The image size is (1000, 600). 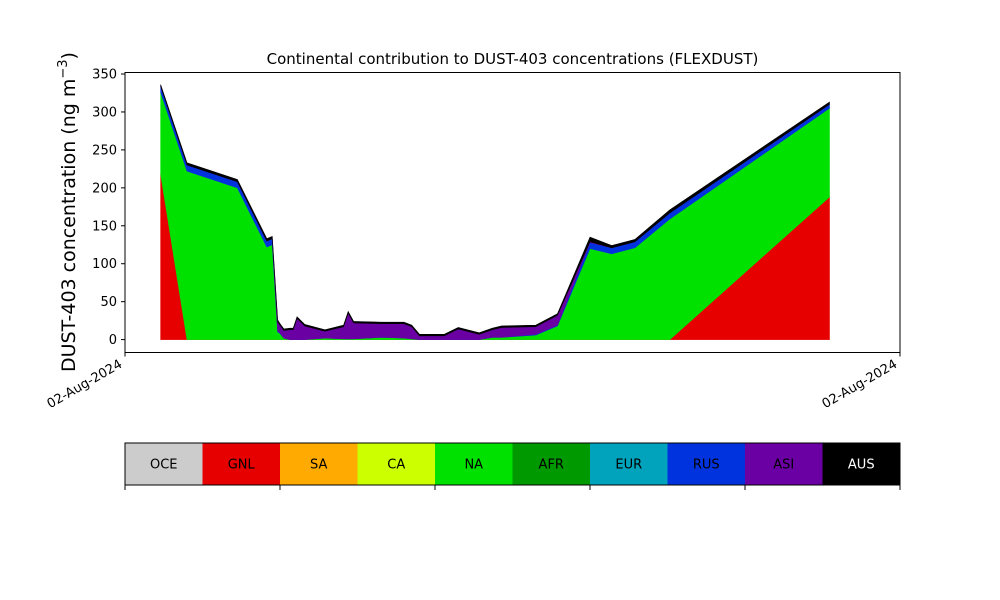 I want to click on legend-swatch-eur, so click(x=629, y=464).